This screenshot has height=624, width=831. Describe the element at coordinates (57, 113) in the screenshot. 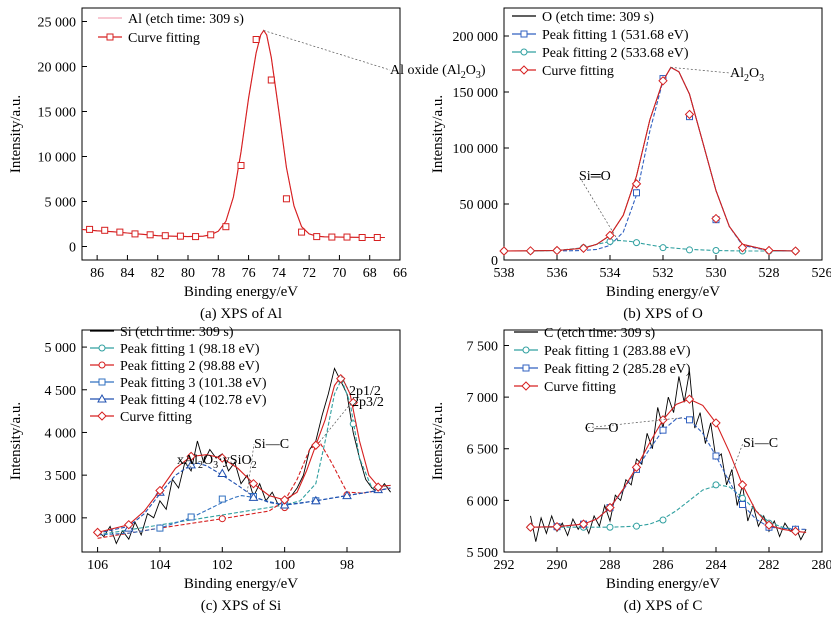

I see `y-tick-label: 15 000` at that location.